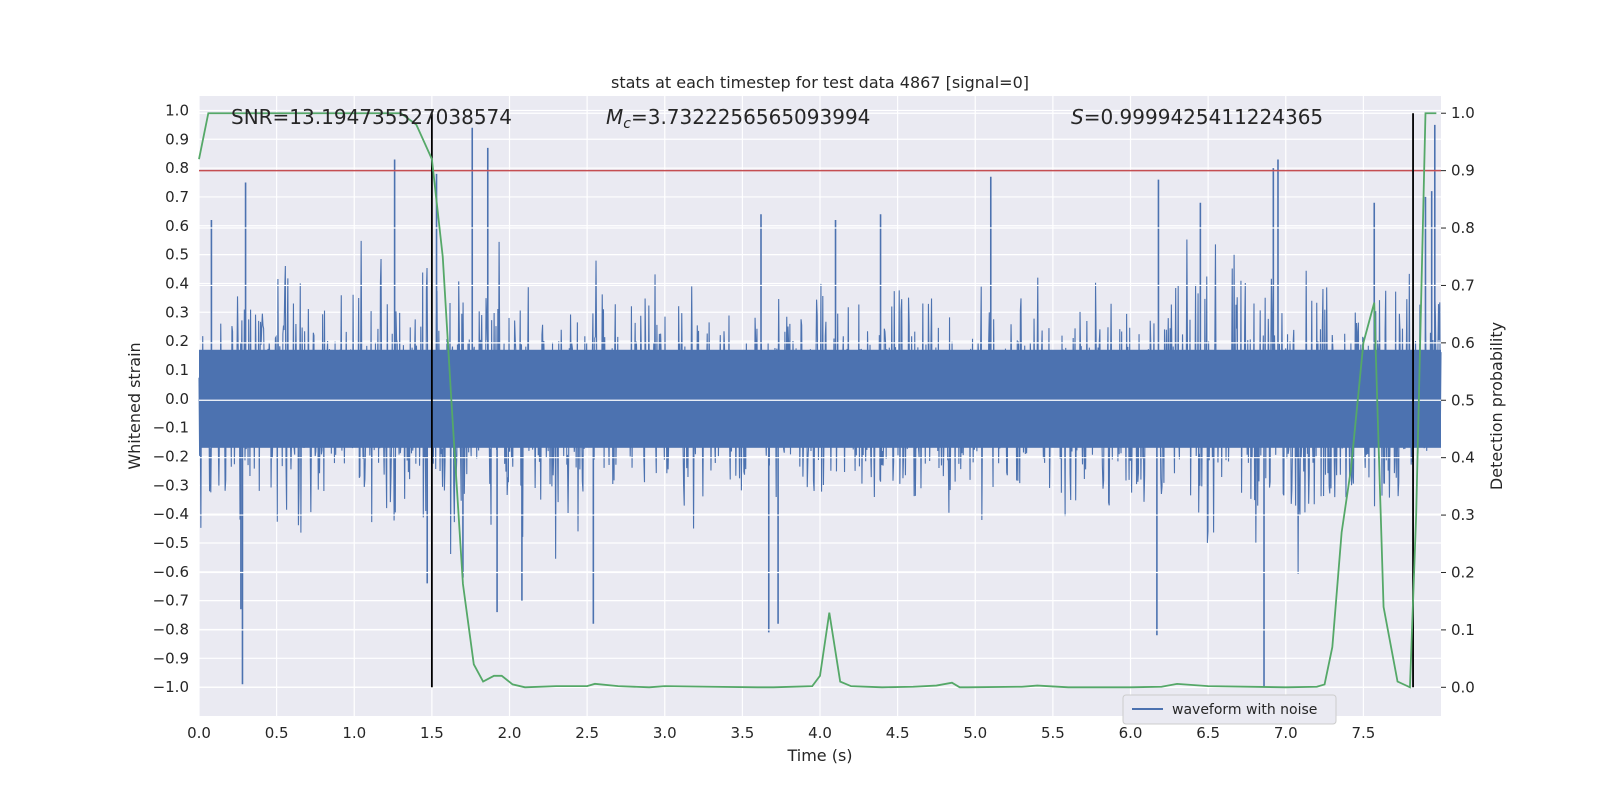  I want to click on y-left-tick-label: 0.7, so click(177, 197).